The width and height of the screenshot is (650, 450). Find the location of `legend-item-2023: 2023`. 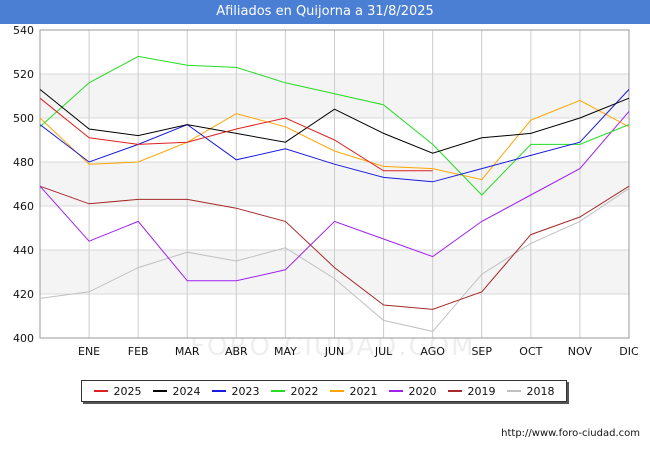

legend-item-2023: 2023 is located at coordinates (235, 391).